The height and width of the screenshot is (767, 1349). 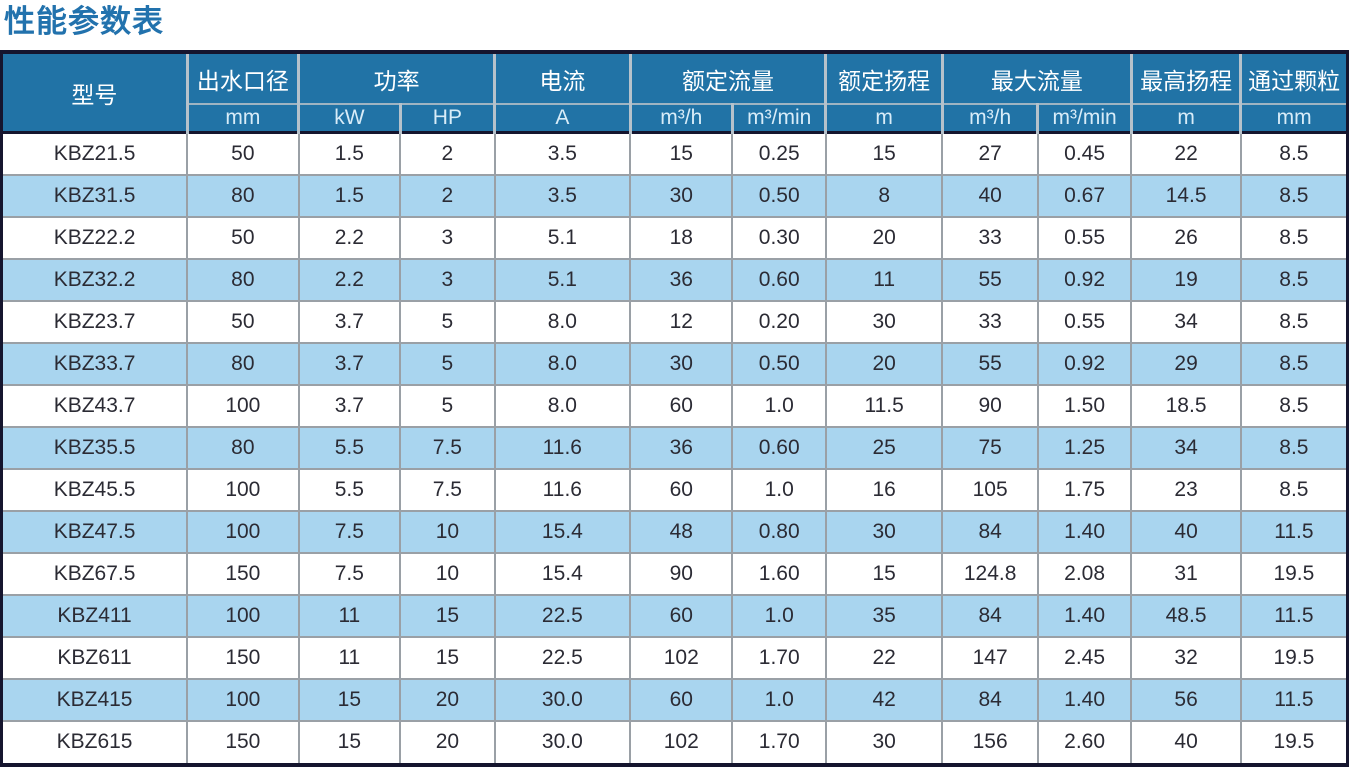 What do you see at coordinates (448, 118) in the screenshot?
I see `unit-power-hp: HP` at bounding box center [448, 118].